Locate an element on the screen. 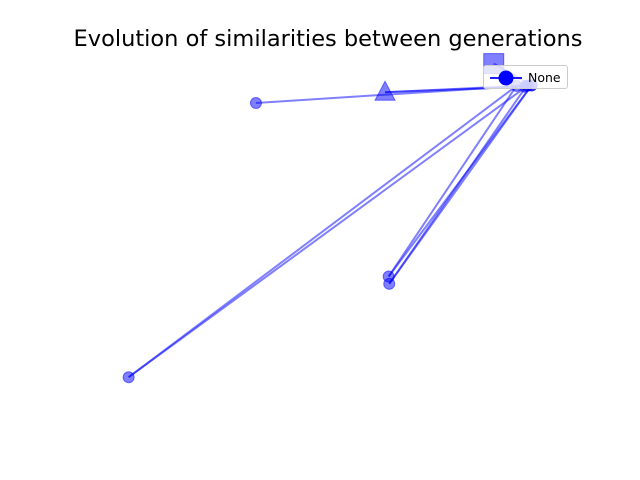  data-point-triangle is located at coordinates (385, 90).